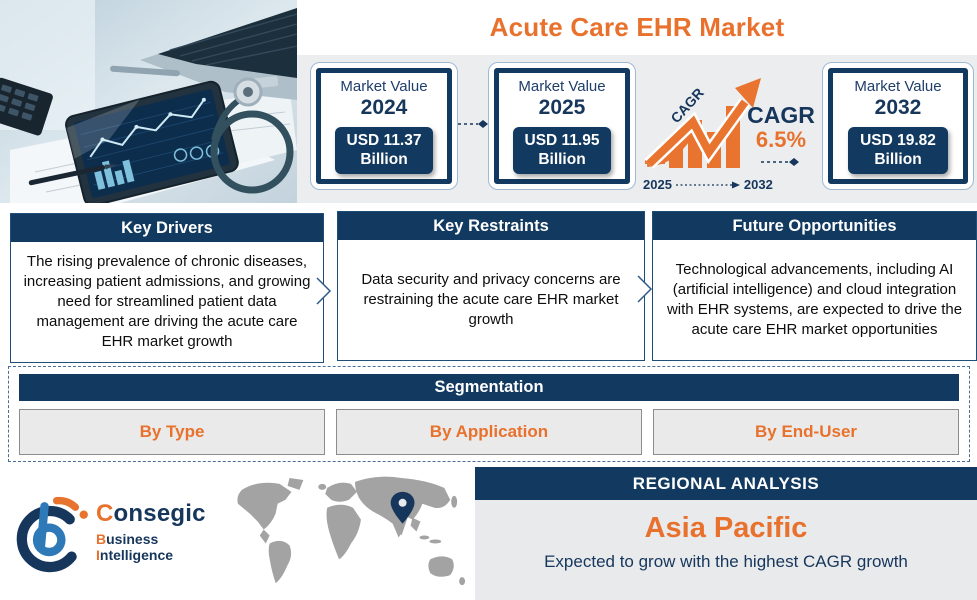 The width and height of the screenshot is (977, 600). Describe the element at coordinates (781, 140) in the screenshot. I see `cagr-value: 6.5%` at that location.